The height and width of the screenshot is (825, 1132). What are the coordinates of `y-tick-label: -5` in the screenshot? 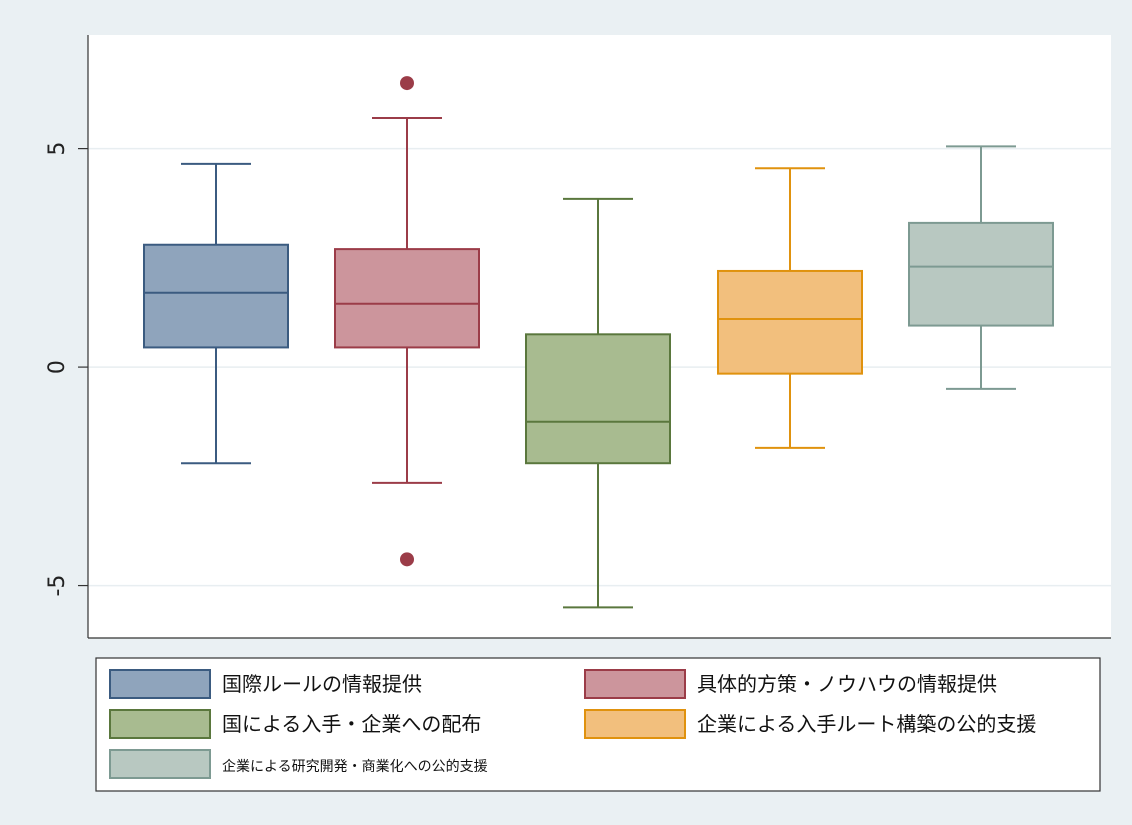 It's located at (57, 586).